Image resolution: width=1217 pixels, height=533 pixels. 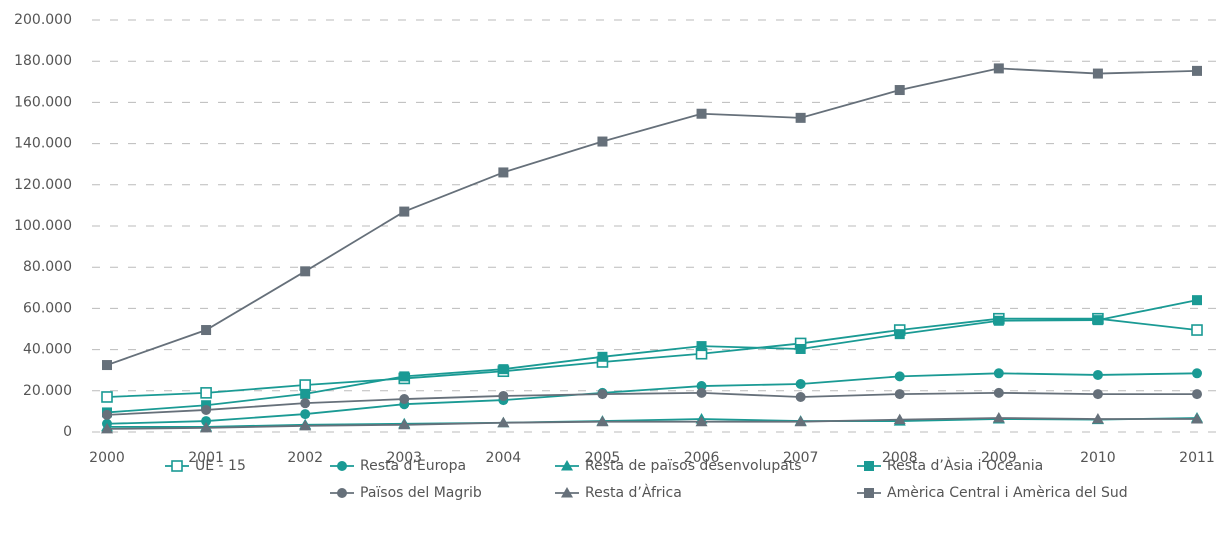 I want to click on x-tick-label: 2003, so click(x=404, y=458).